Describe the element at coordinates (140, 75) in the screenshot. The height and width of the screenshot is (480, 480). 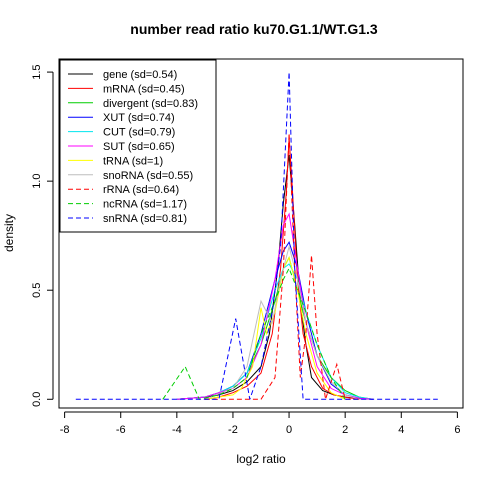
I see `legend-label: gene (sd=0.54)` at that location.